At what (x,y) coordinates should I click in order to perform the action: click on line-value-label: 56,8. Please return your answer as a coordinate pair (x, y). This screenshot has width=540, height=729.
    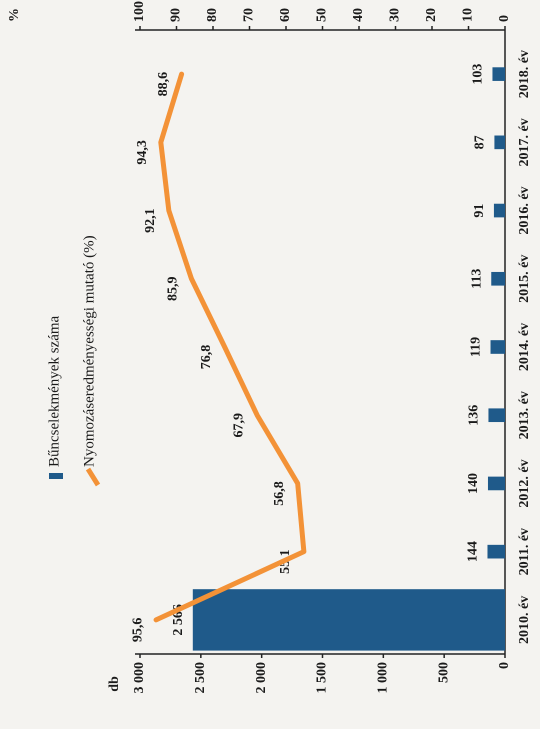
    Looking at the image, I should click on (279, 493).